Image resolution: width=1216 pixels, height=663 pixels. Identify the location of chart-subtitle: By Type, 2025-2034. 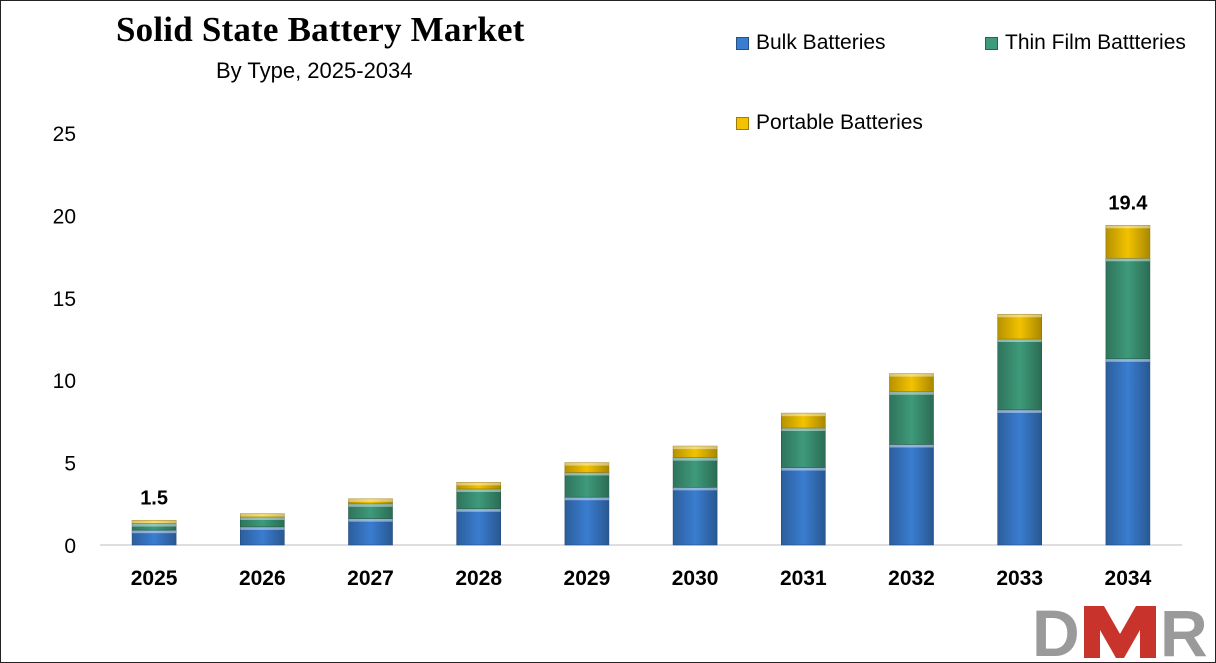
(314, 70).